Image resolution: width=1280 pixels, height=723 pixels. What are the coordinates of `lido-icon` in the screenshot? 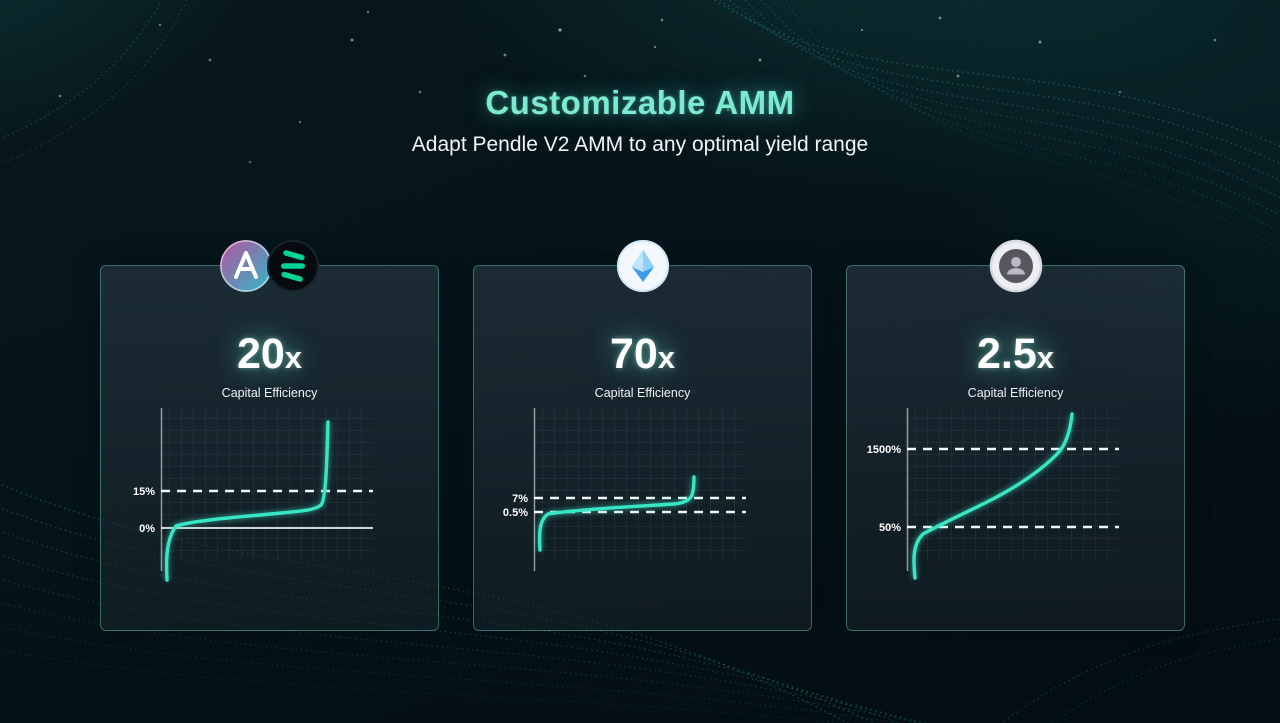 It's located at (643, 266).